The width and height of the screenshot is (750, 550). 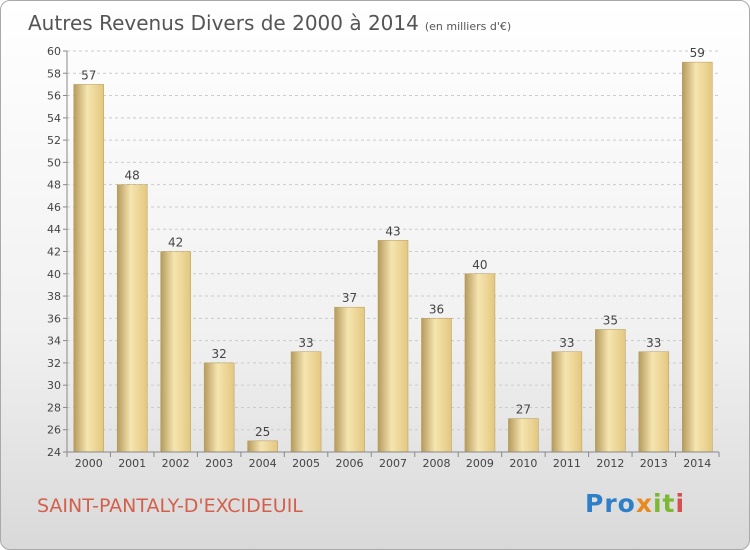 What do you see at coordinates (262, 446) in the screenshot?
I see `bar-2004` at bounding box center [262, 446].